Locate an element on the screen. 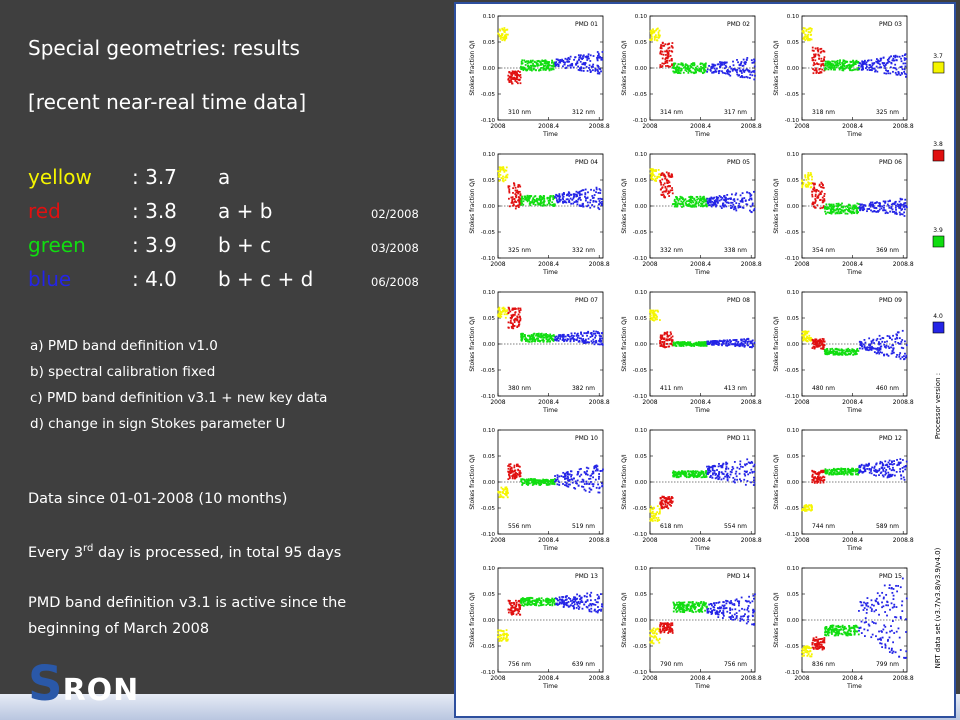 The image size is (960, 720). version-number: : 4.0 is located at coordinates (154, 279).